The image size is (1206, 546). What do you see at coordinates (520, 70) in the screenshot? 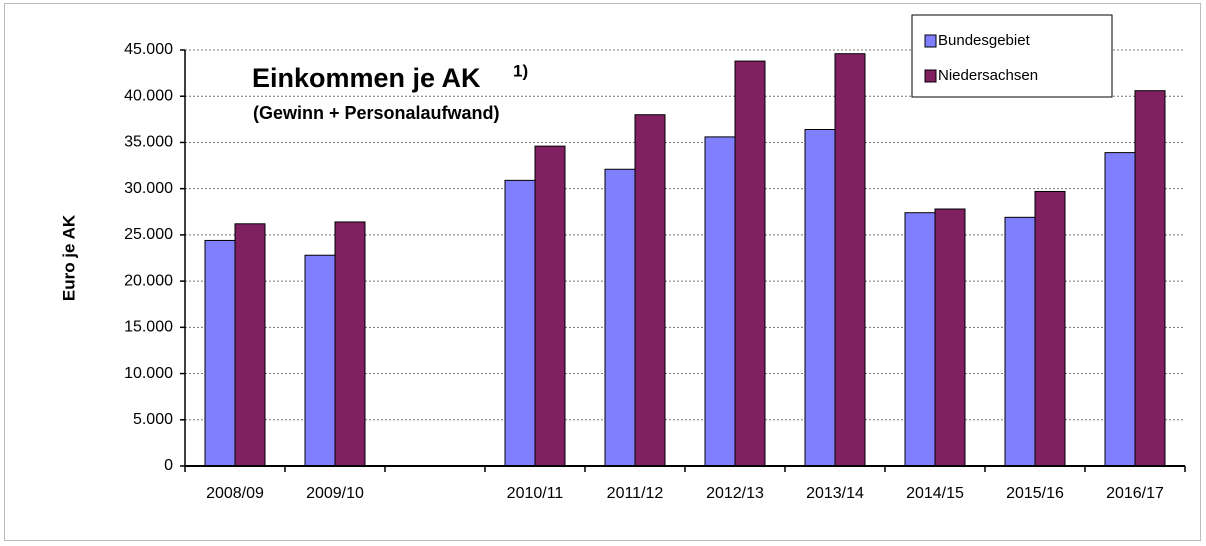
I see `title-note: 1)` at bounding box center [520, 70].